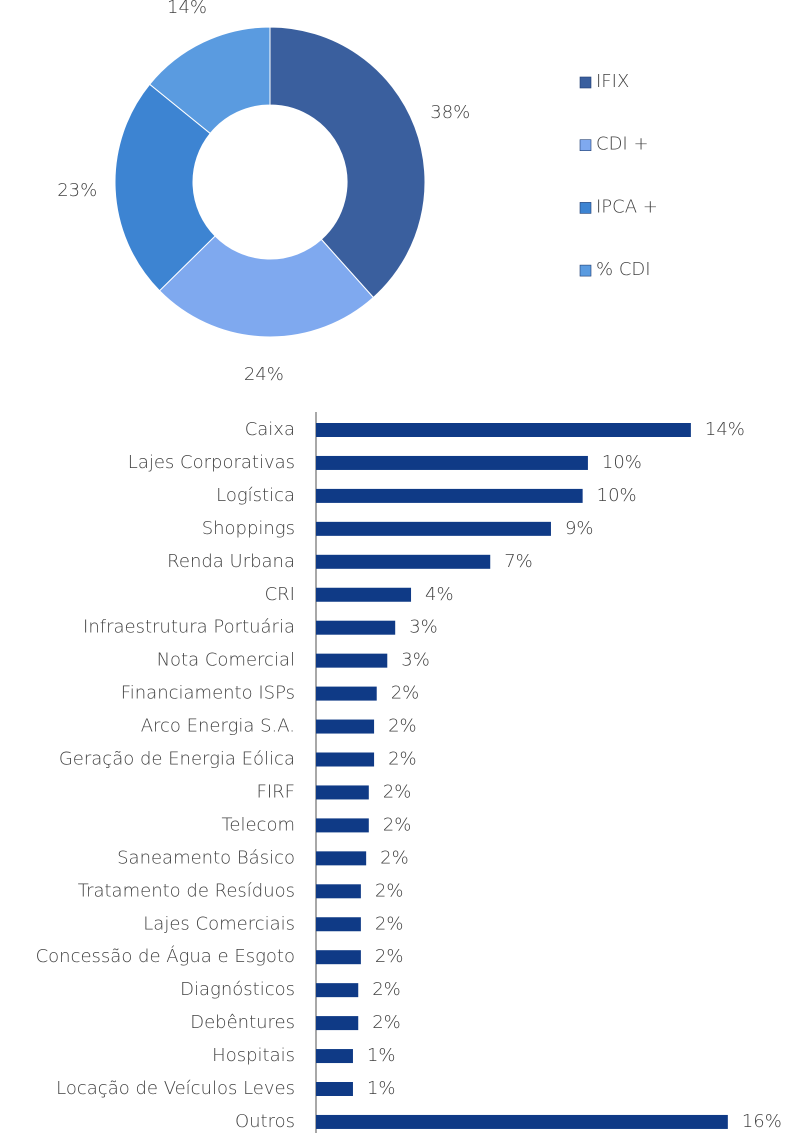  I want to click on slice-label: 24%, so click(264, 374).